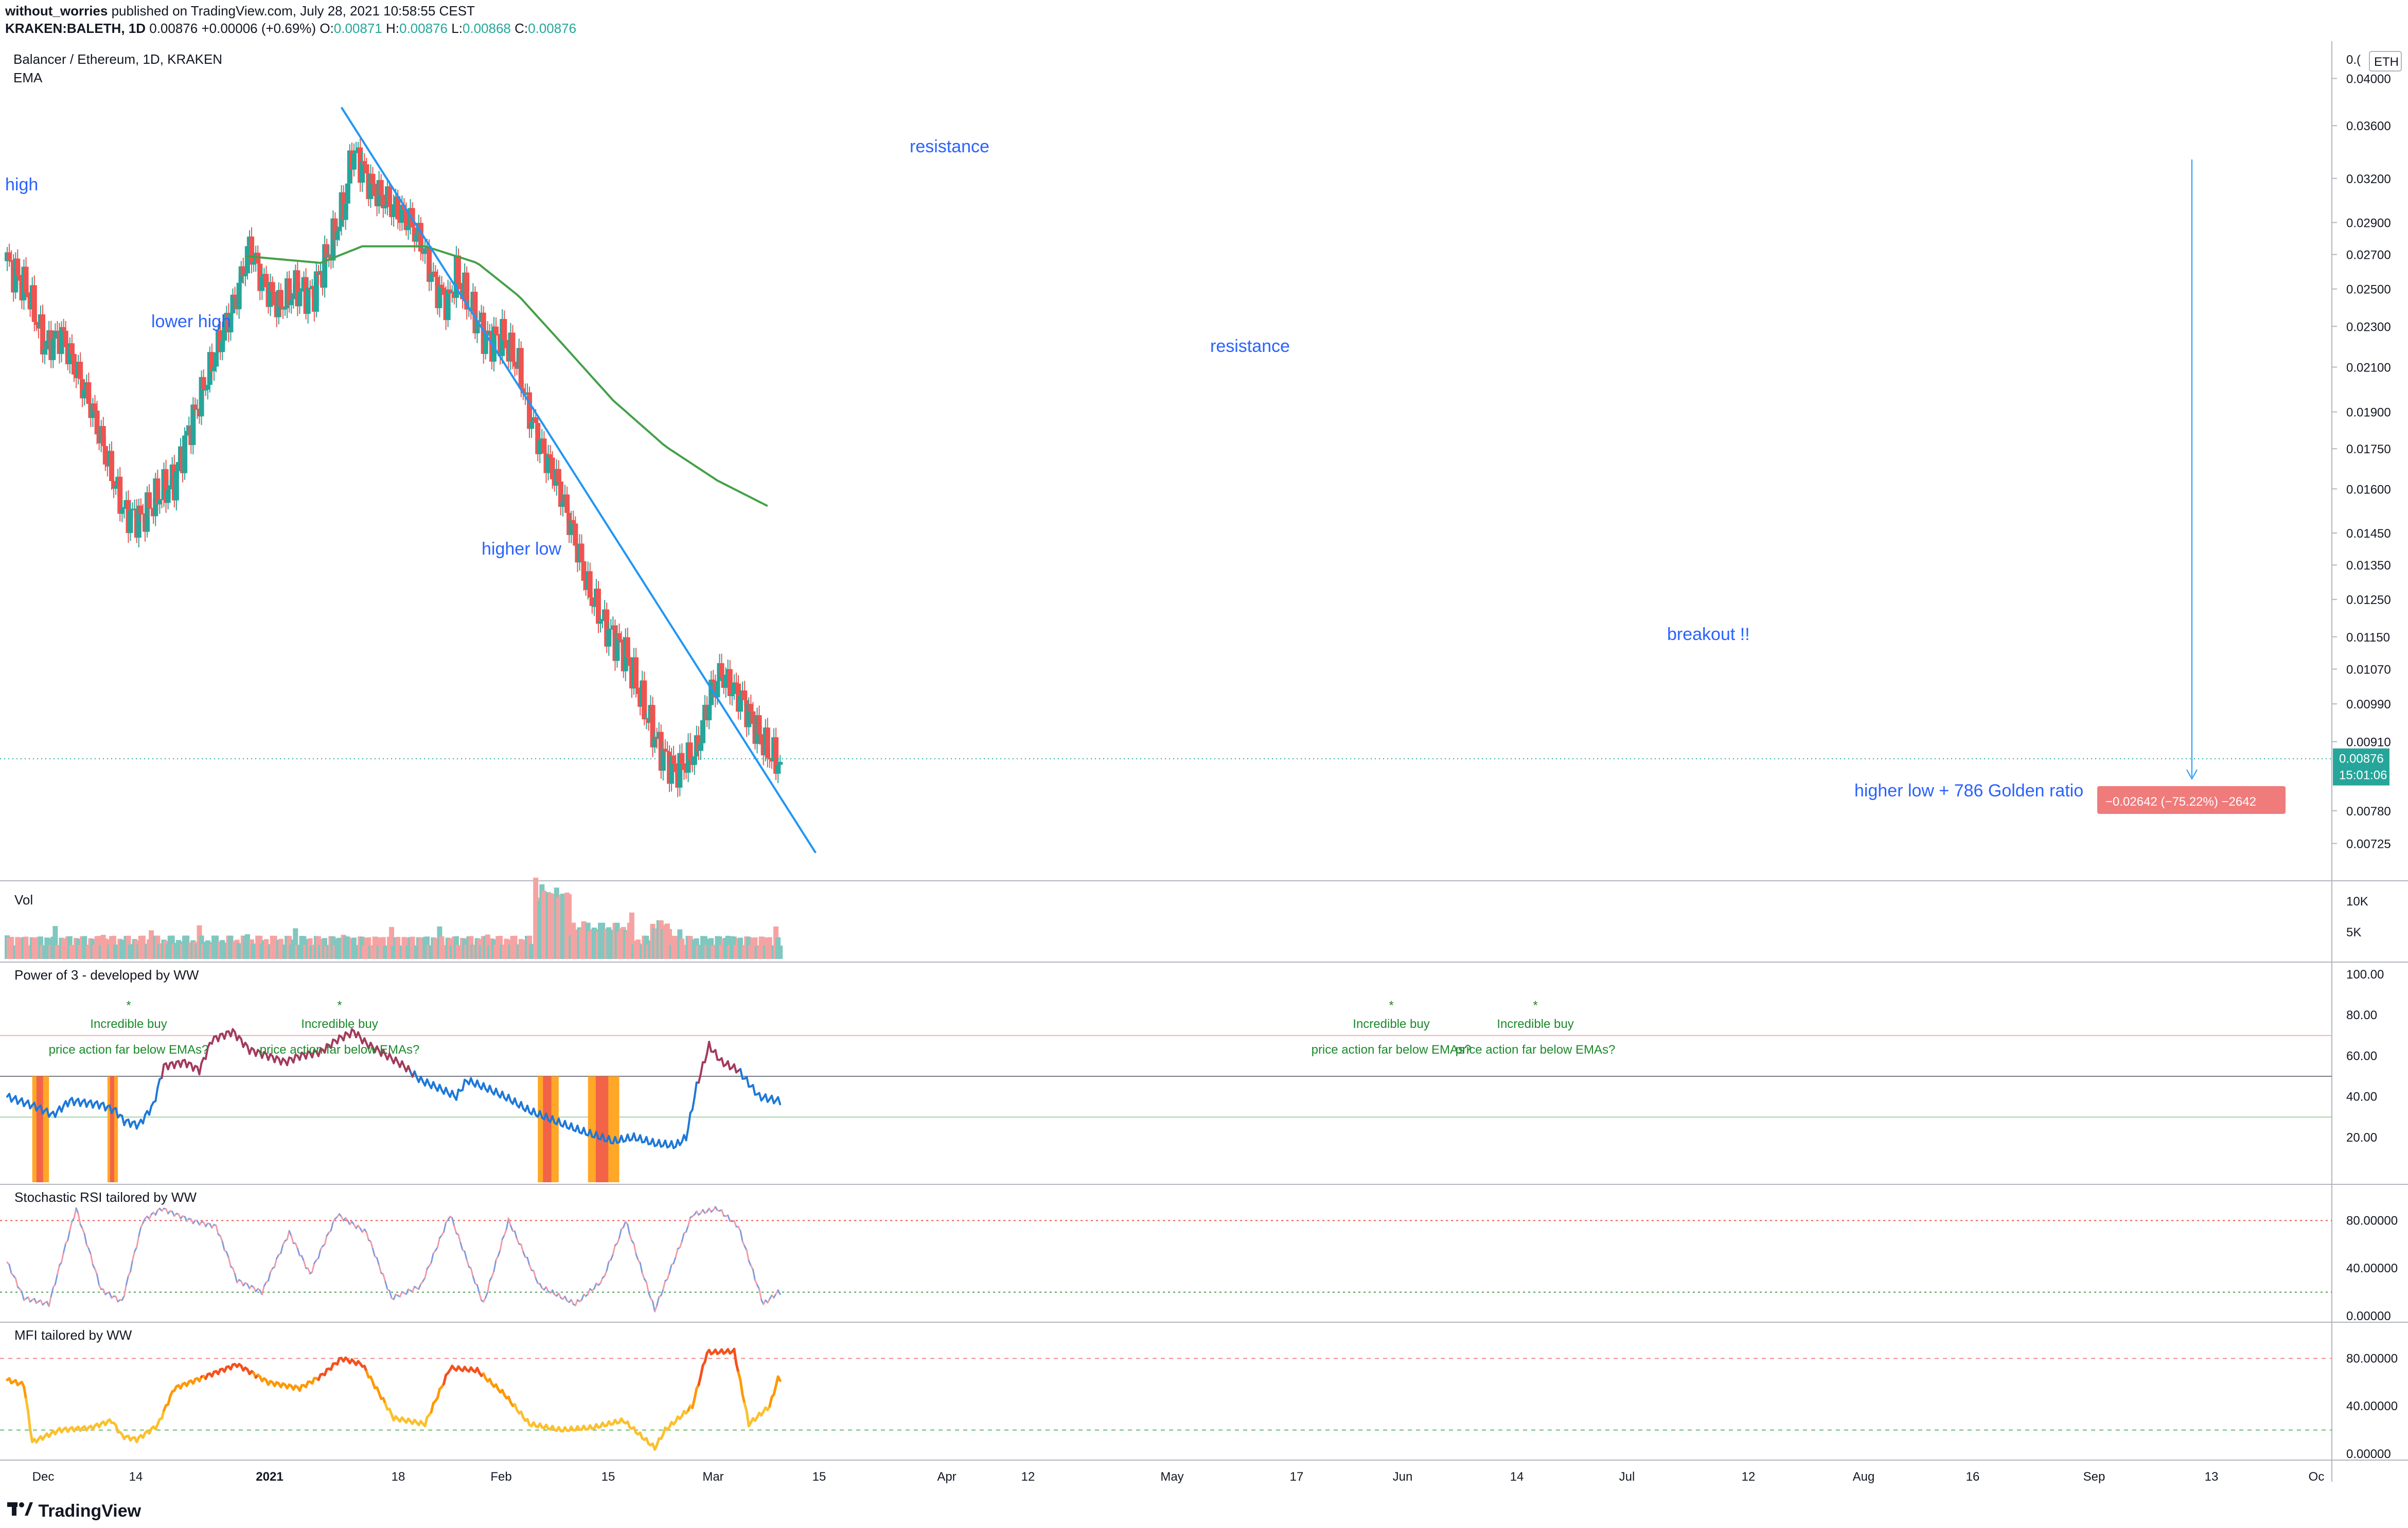  What do you see at coordinates (105, 1197) in the screenshot?
I see `srsi-legend-label: Stochastic RSI tailored by WW` at bounding box center [105, 1197].